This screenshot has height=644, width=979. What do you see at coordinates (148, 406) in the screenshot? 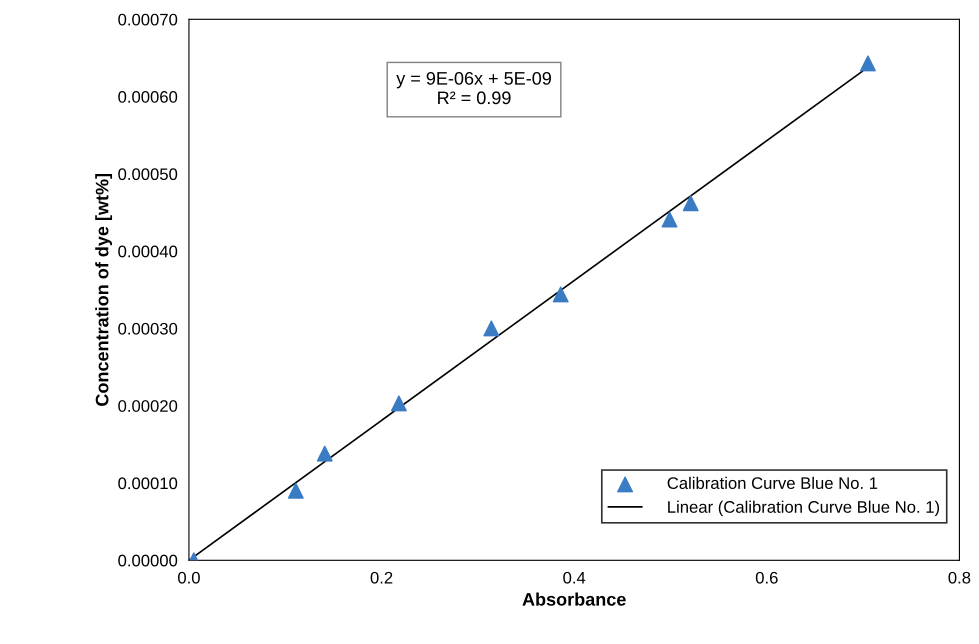
I see `y-tick-label: 0.00020` at bounding box center [148, 406].